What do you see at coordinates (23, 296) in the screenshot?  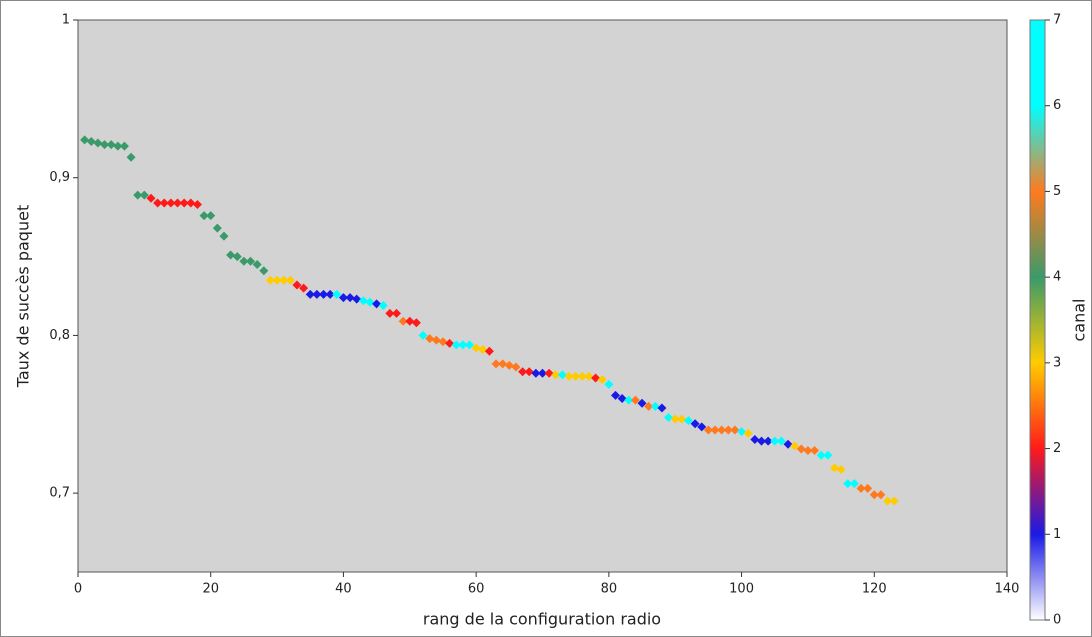 I see `y-axis-label: Taux de succès paquet` at bounding box center [23, 296].